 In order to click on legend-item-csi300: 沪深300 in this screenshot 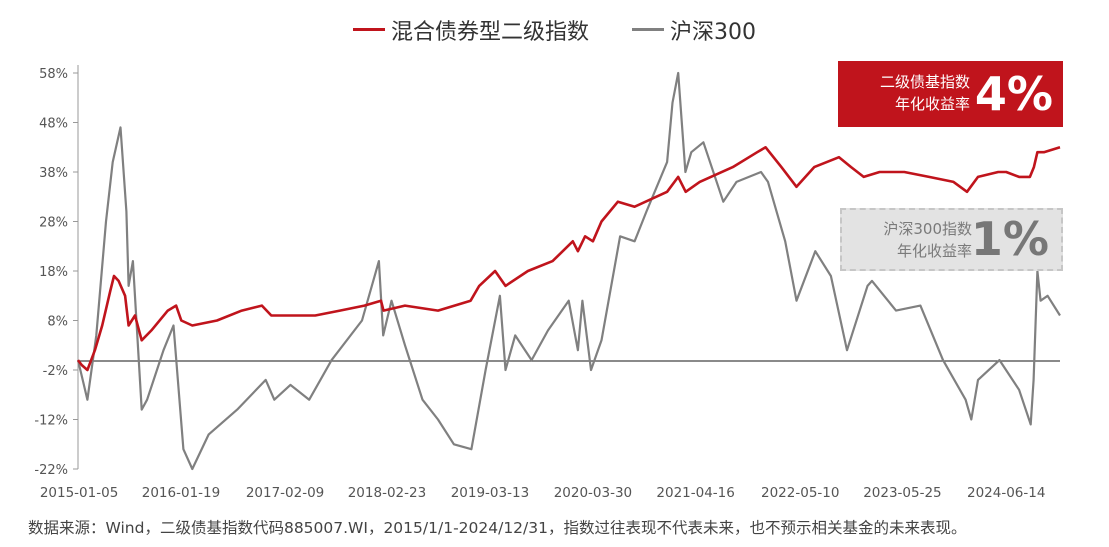, I will do `click(694, 30)`.